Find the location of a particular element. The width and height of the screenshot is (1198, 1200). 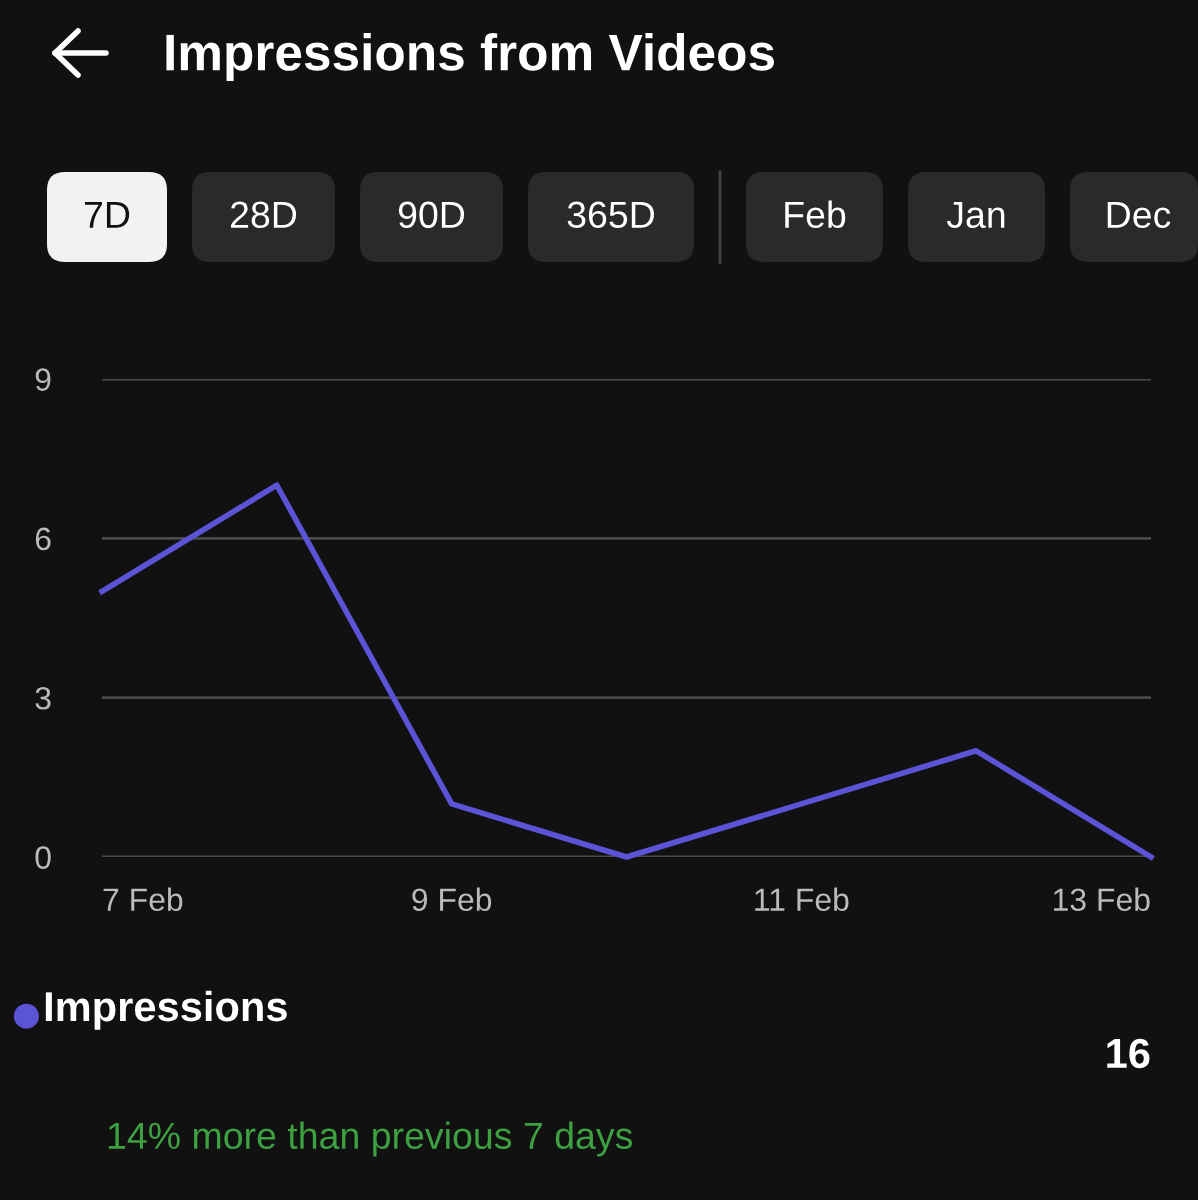

text: 90D is located at coordinates (431, 215).